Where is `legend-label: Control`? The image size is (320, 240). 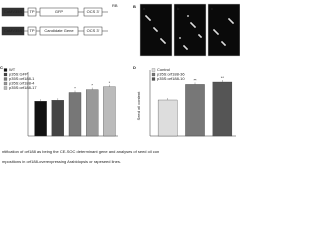
legend-label: Control is located at coordinates (163, 69).